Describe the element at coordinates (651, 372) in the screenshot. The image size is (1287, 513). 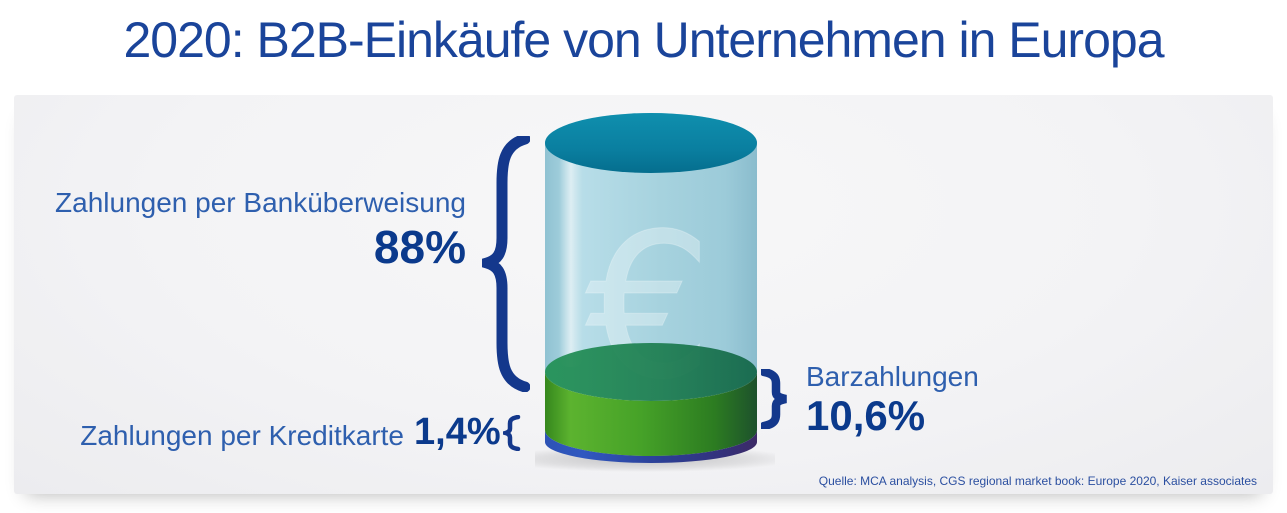
I see `cash-segment-top` at that location.